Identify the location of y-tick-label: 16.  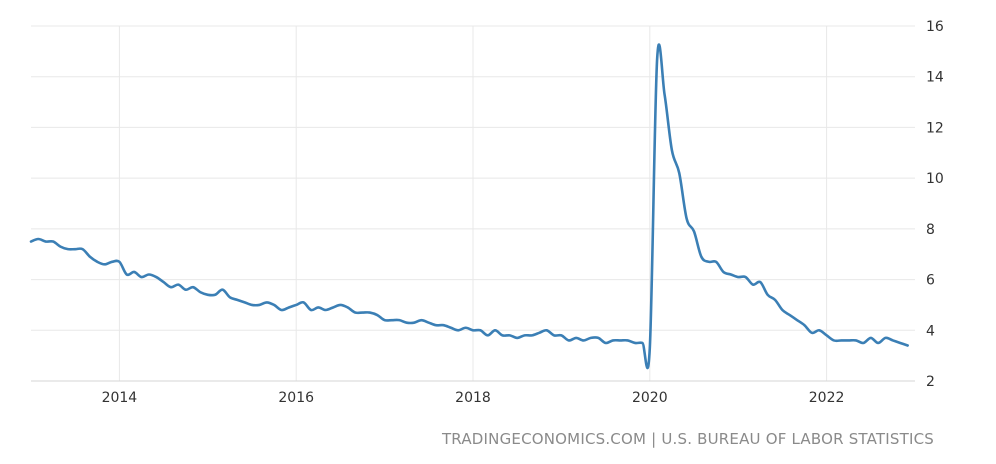
(935, 27).